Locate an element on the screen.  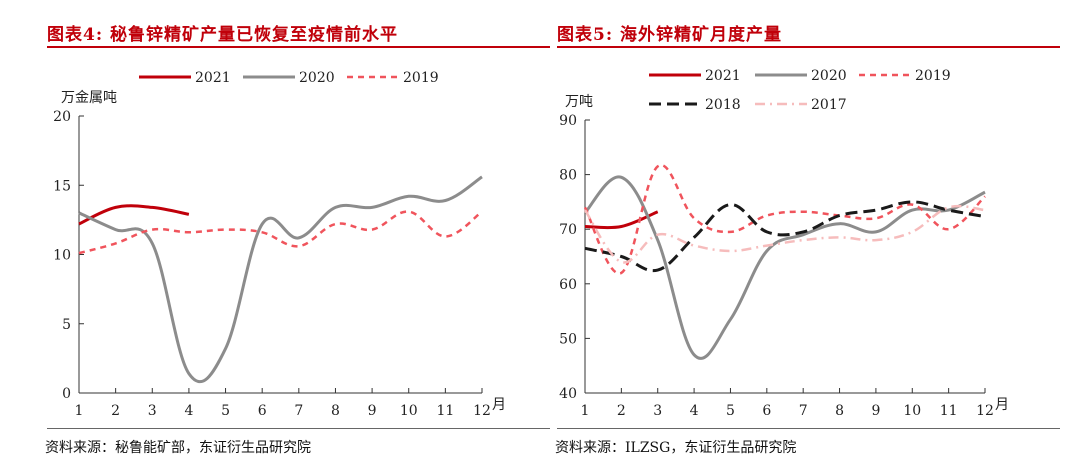
left-x-tick-label: 3 is located at coordinates (152, 411).